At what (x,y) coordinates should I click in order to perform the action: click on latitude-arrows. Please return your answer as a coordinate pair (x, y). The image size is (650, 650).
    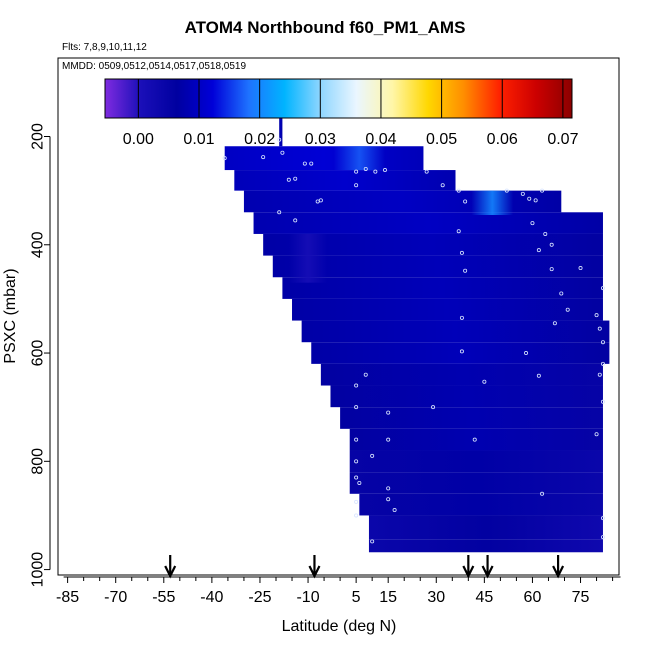
    Looking at the image, I should click on (364, 567).